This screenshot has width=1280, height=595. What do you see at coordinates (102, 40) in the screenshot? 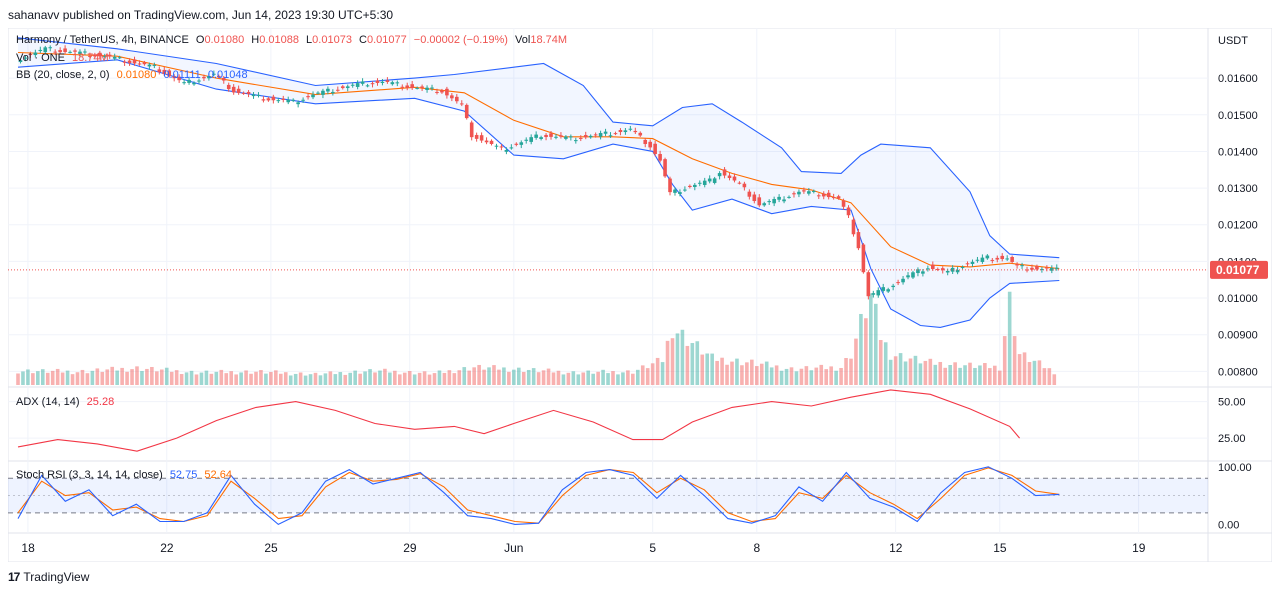
I see `symbol-title: Harmony / TetherUS, 4h, BINANCE` at bounding box center [102, 40].